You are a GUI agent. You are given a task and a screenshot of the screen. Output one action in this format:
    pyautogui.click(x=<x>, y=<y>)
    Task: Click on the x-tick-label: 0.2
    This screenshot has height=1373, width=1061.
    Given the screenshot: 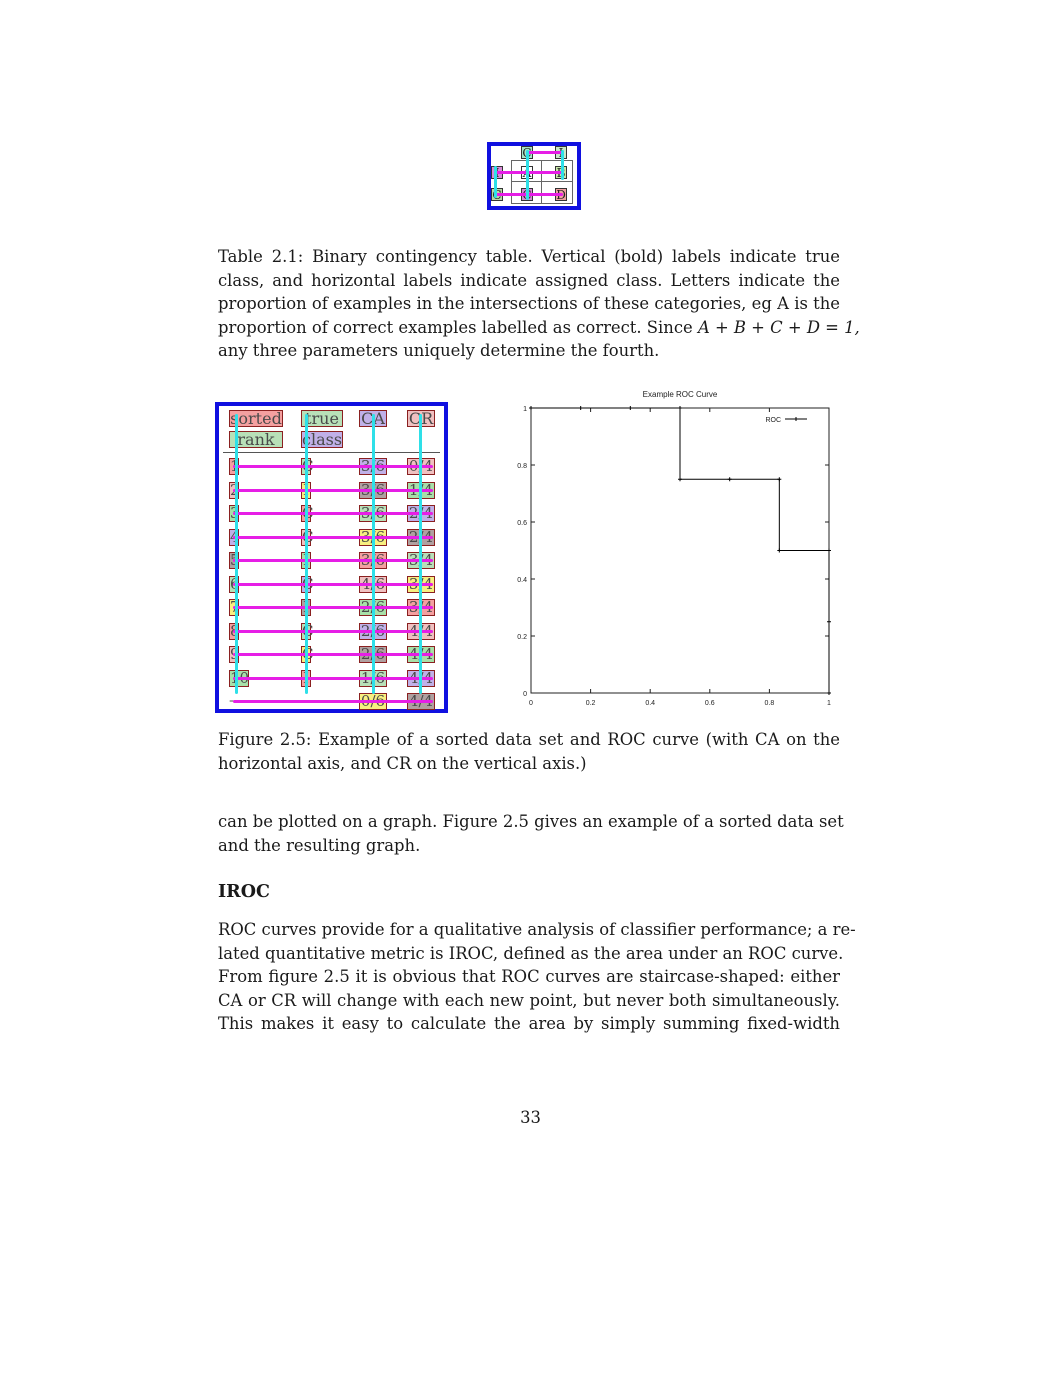 What is the action you would take?
    pyautogui.click(x=591, y=703)
    